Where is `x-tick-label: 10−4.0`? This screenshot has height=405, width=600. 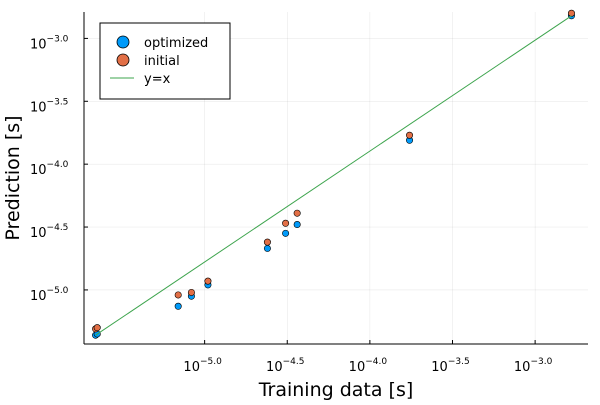
x-tick-label: 10−4.0 is located at coordinates (368, 366).